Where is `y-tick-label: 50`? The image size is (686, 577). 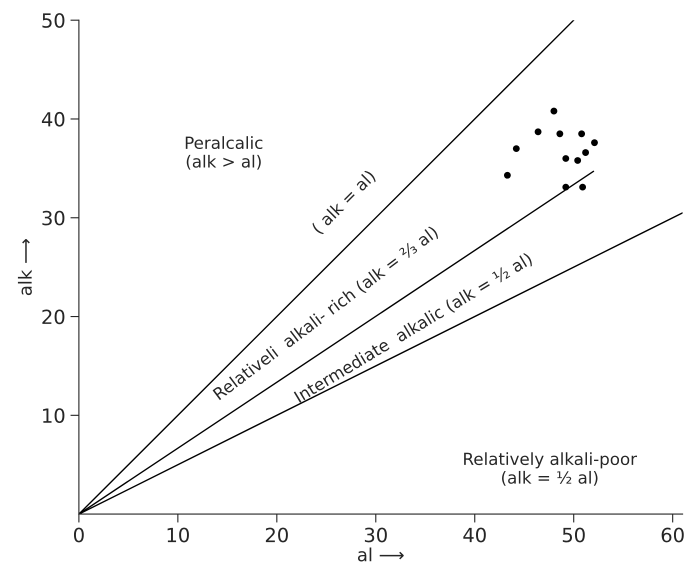 y-tick-label: 50 is located at coordinates (53, 20).